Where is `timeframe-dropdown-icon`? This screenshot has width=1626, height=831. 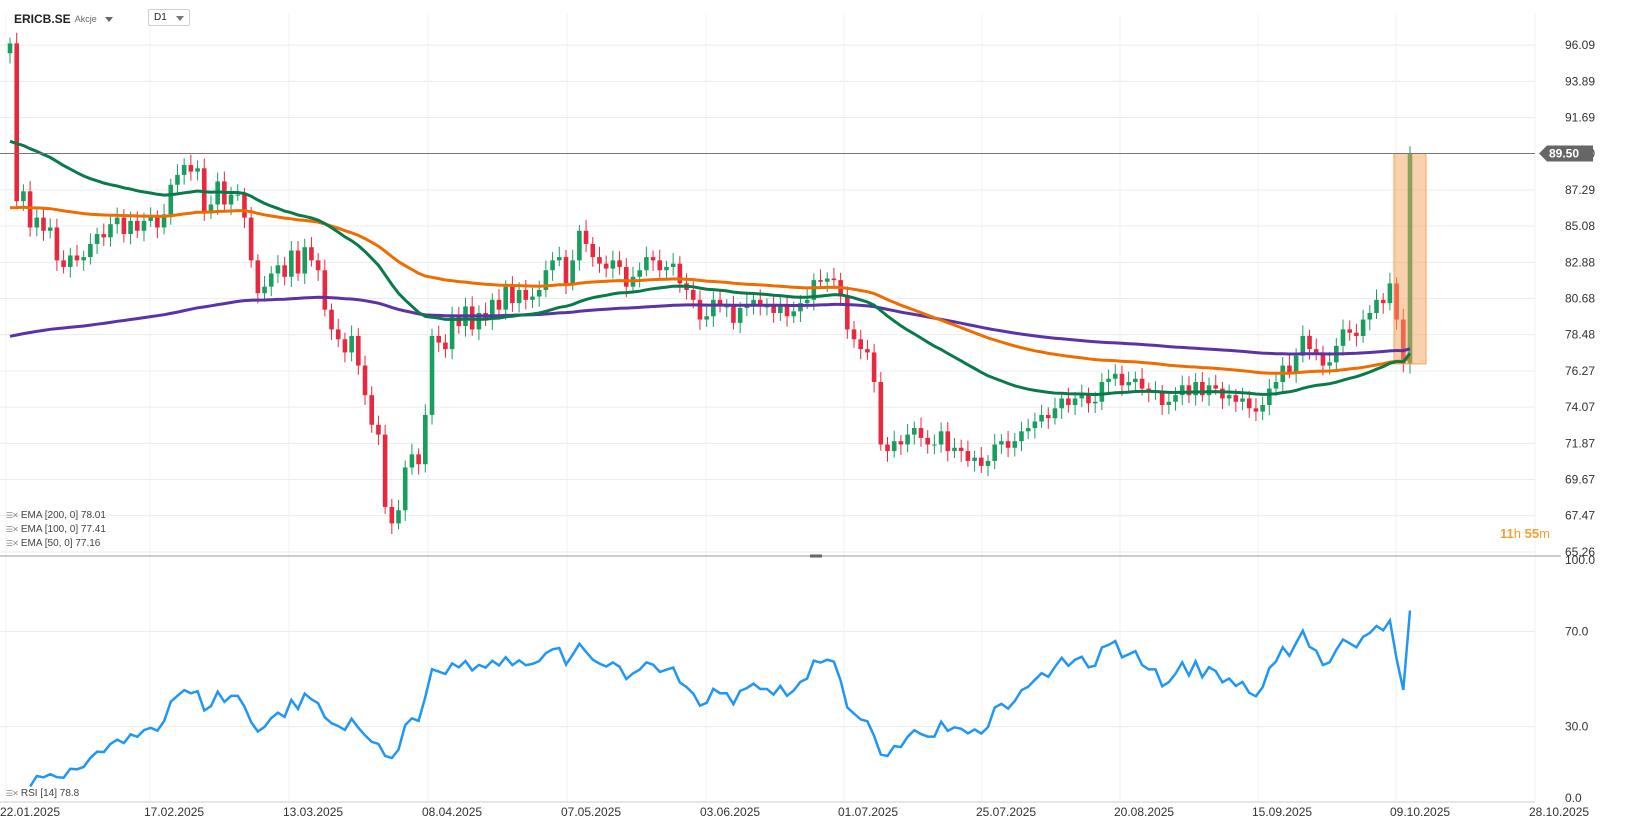 timeframe-dropdown-icon is located at coordinates (180, 18).